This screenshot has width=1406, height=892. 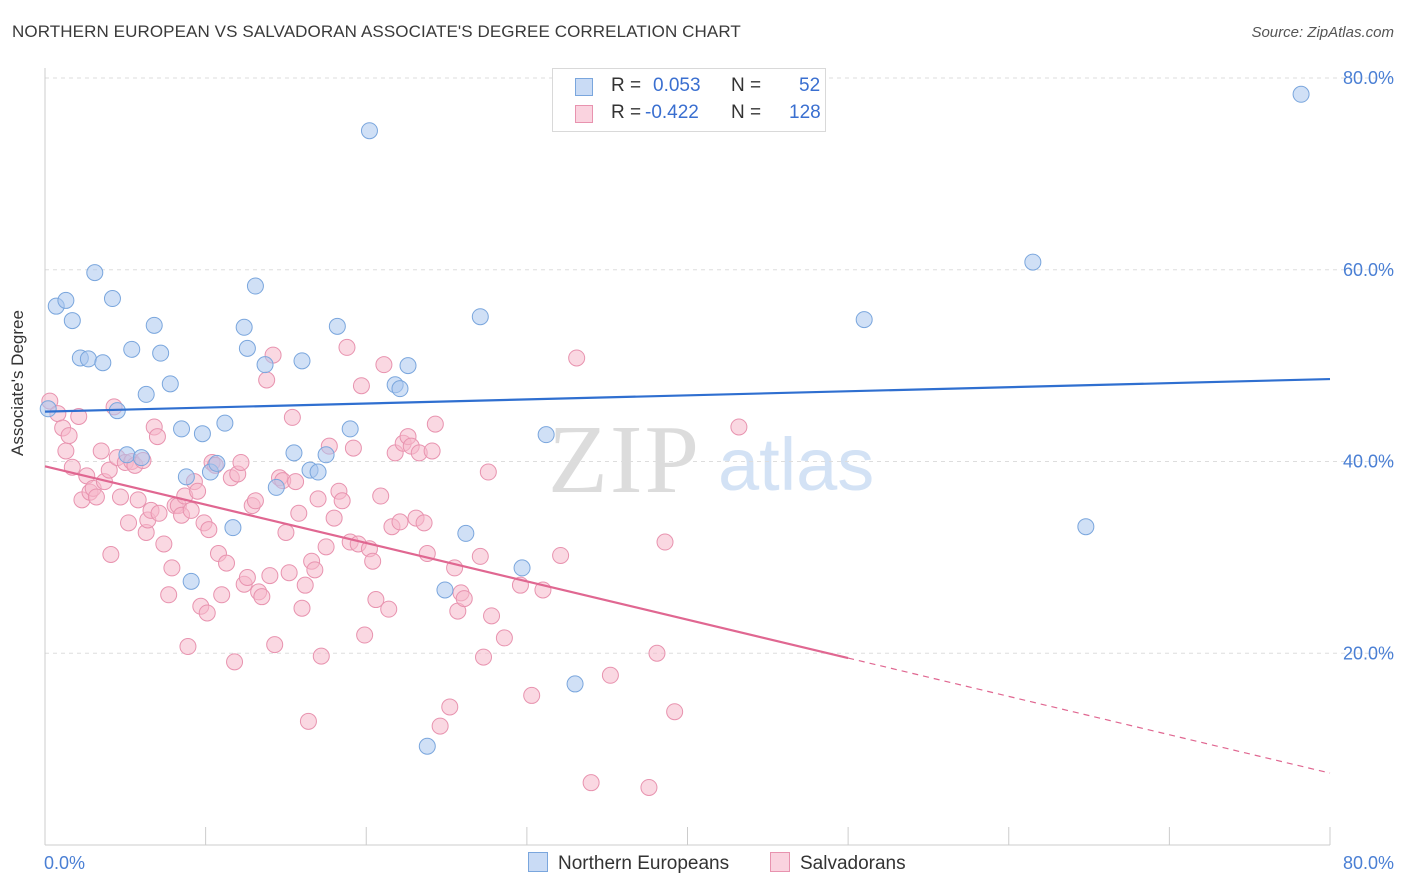 What do you see at coordinates (1368, 863) in the screenshot?
I see `x-tick-label: 80.0%` at bounding box center [1368, 863].